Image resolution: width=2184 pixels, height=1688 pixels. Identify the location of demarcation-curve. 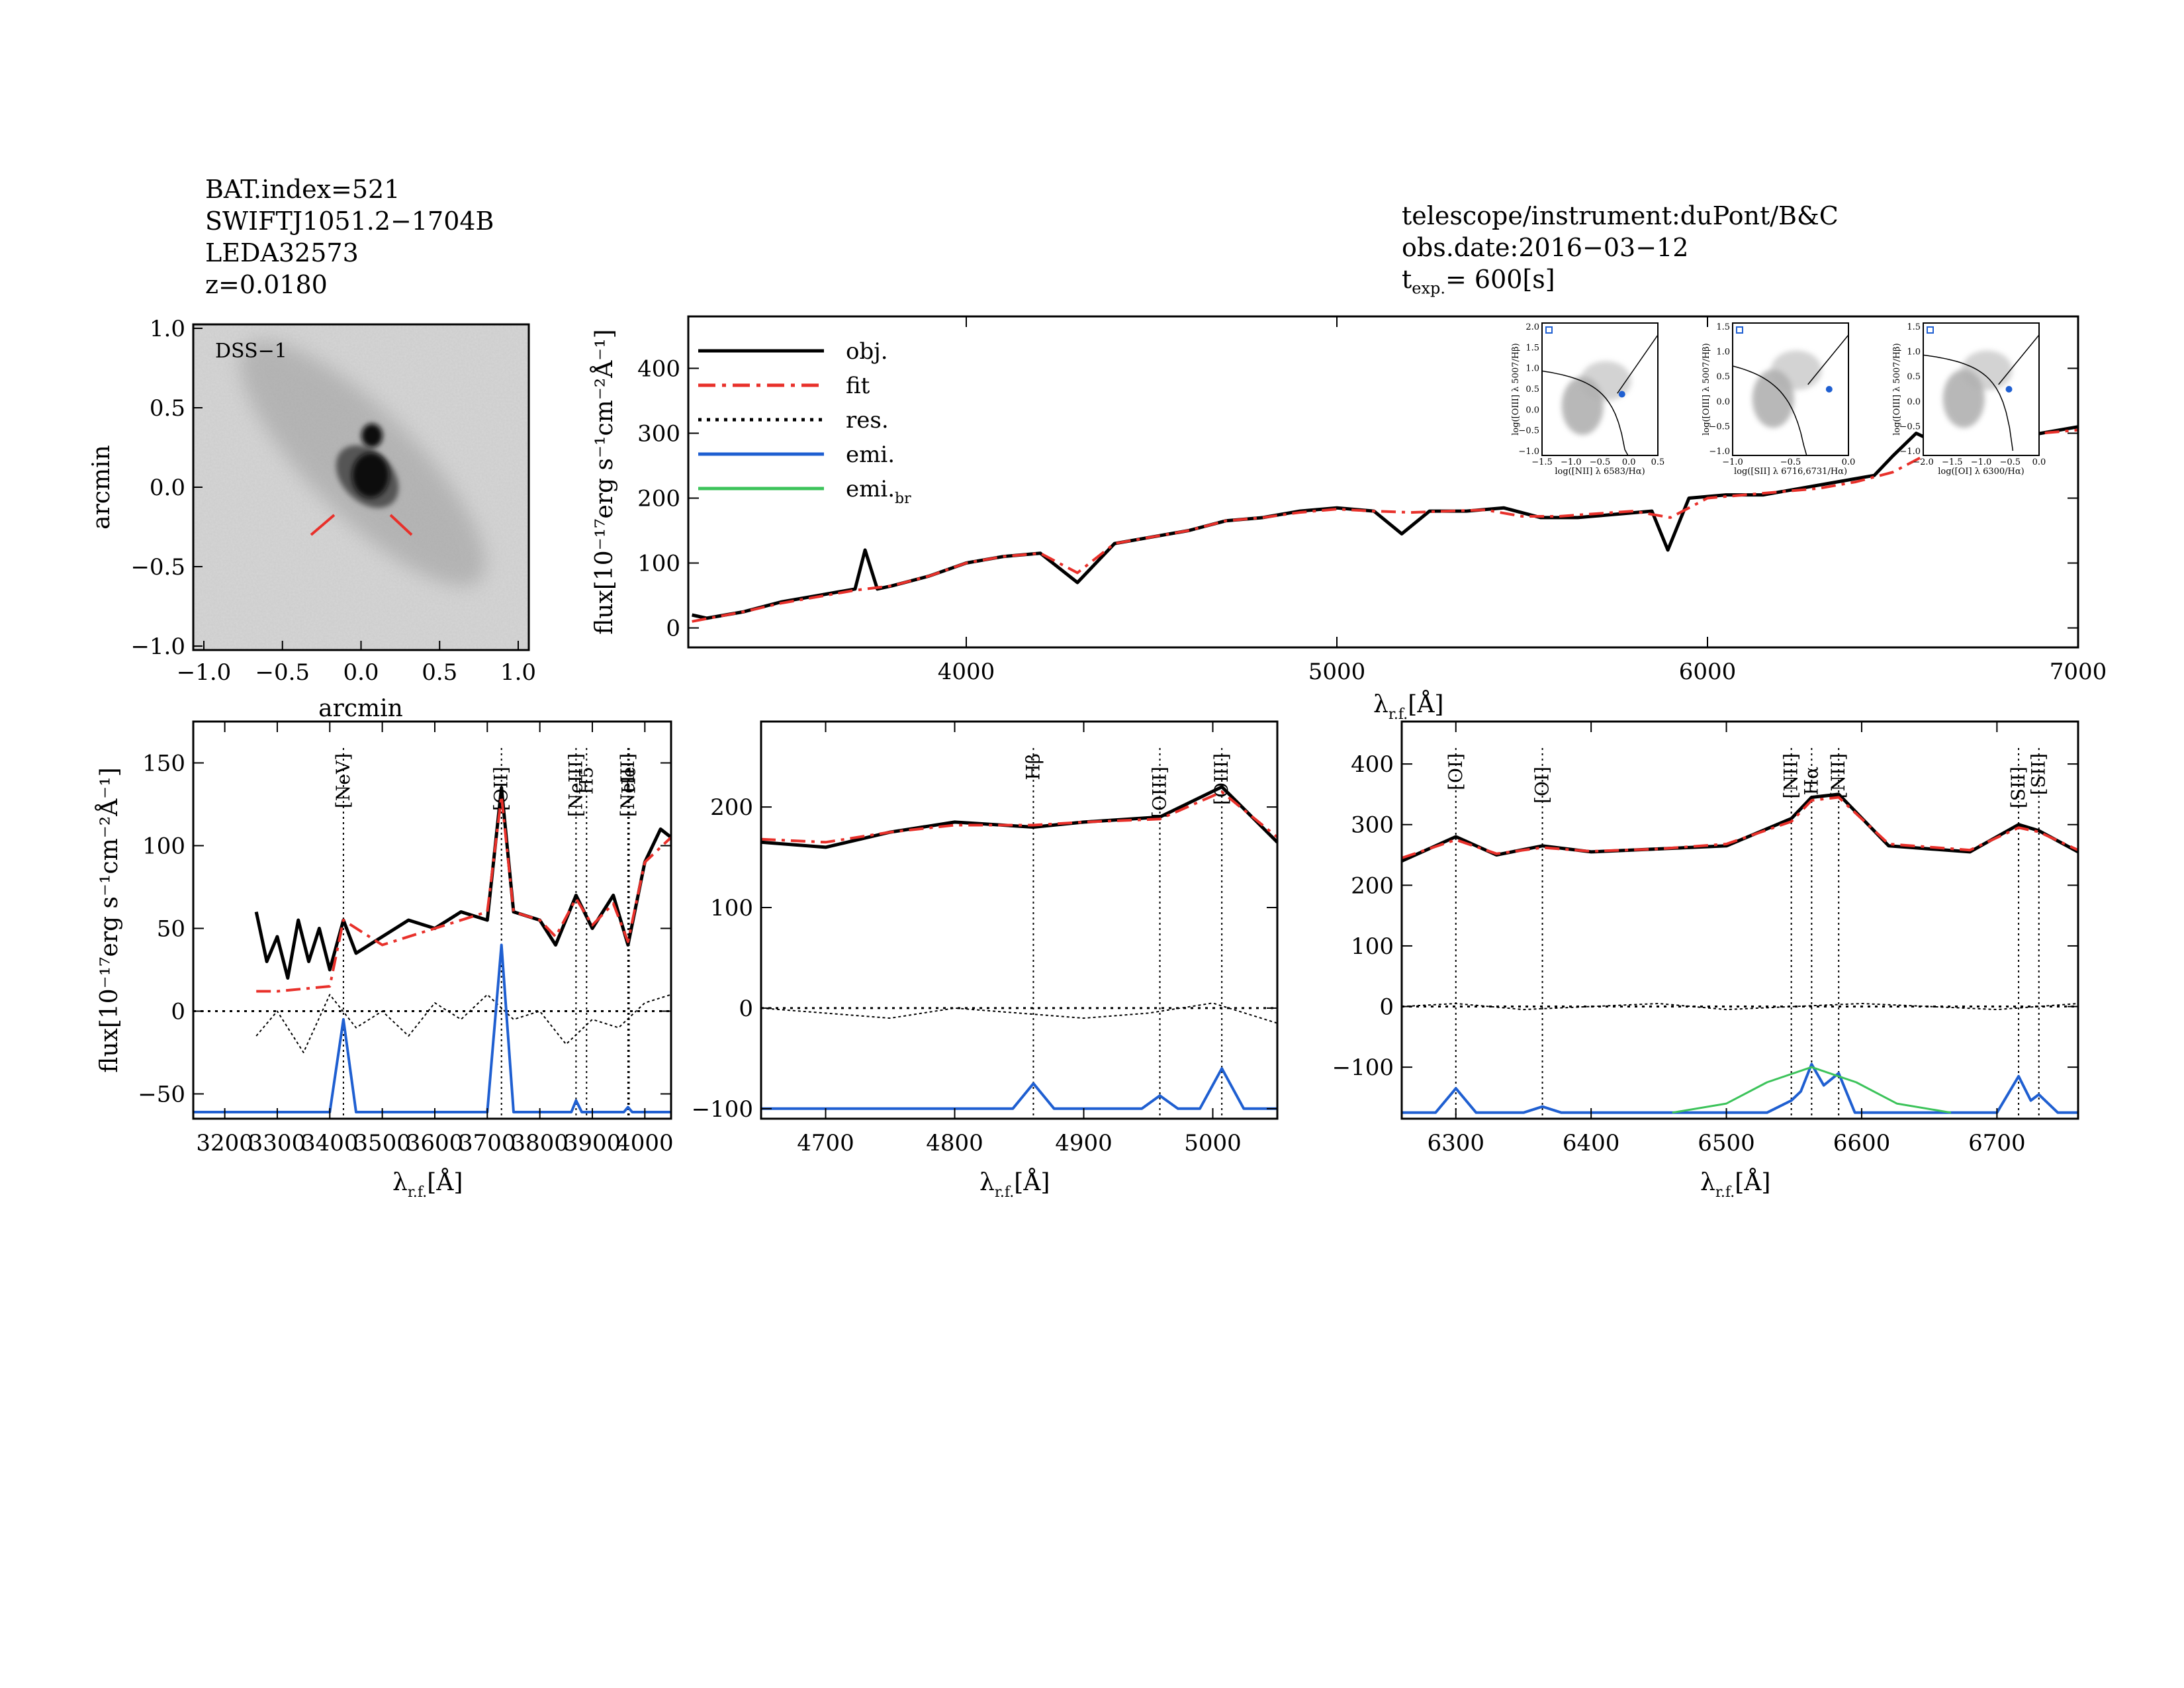
(1968, 402).